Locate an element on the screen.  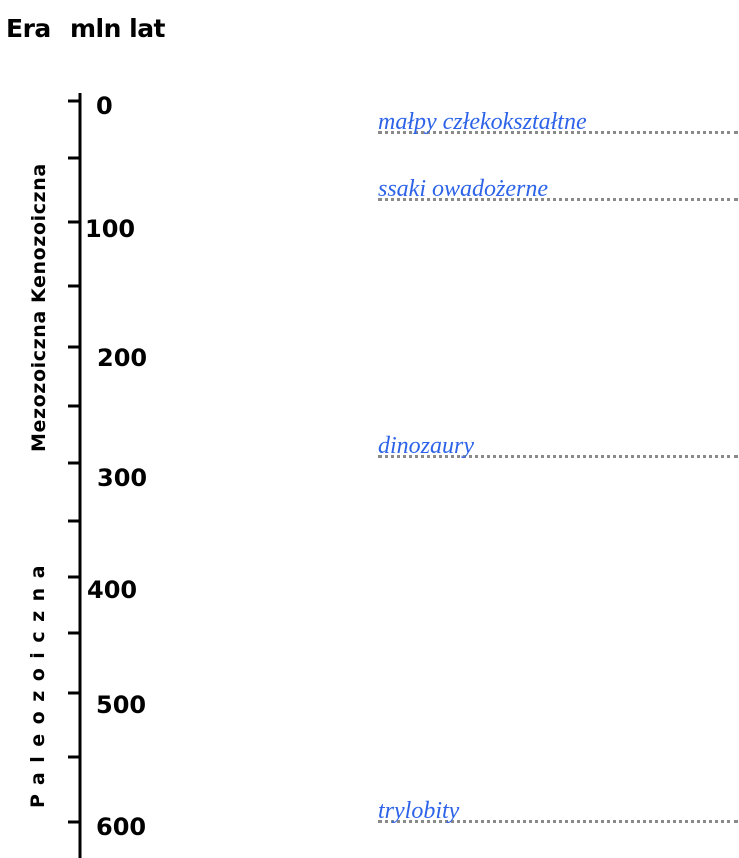
annotation-apes: małpy człekokształtne is located at coordinates (558, 123).